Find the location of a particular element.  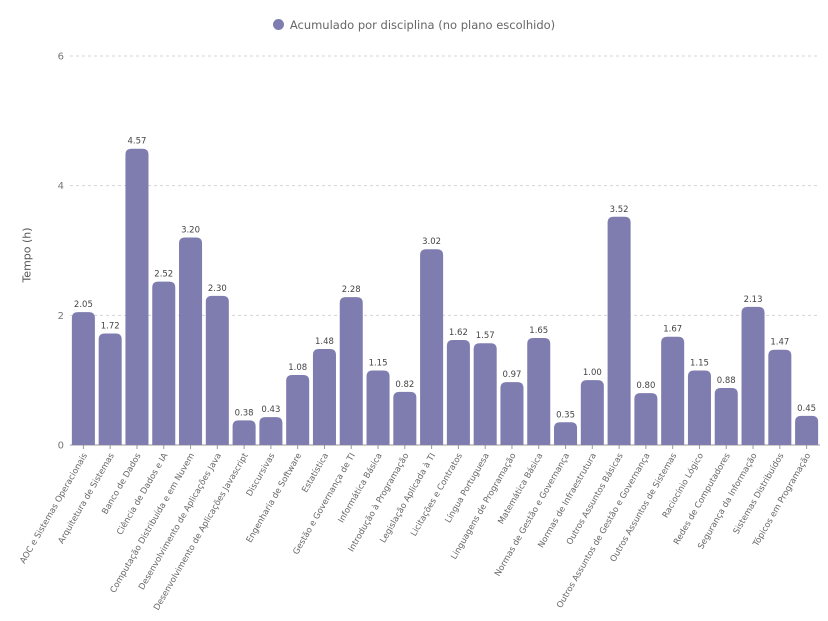

data-label: 3.52 is located at coordinates (619, 210).